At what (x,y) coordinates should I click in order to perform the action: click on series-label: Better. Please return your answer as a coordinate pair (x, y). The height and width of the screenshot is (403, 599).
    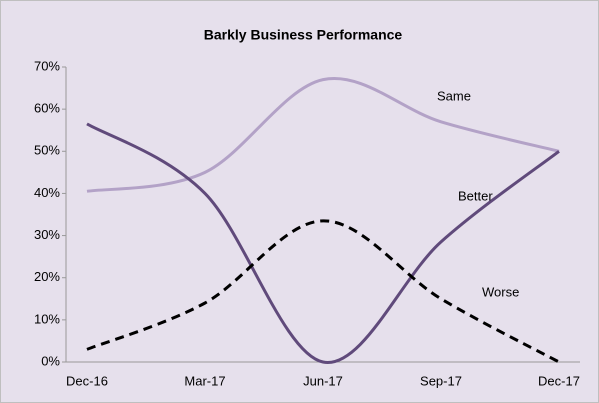
    Looking at the image, I should click on (475, 195).